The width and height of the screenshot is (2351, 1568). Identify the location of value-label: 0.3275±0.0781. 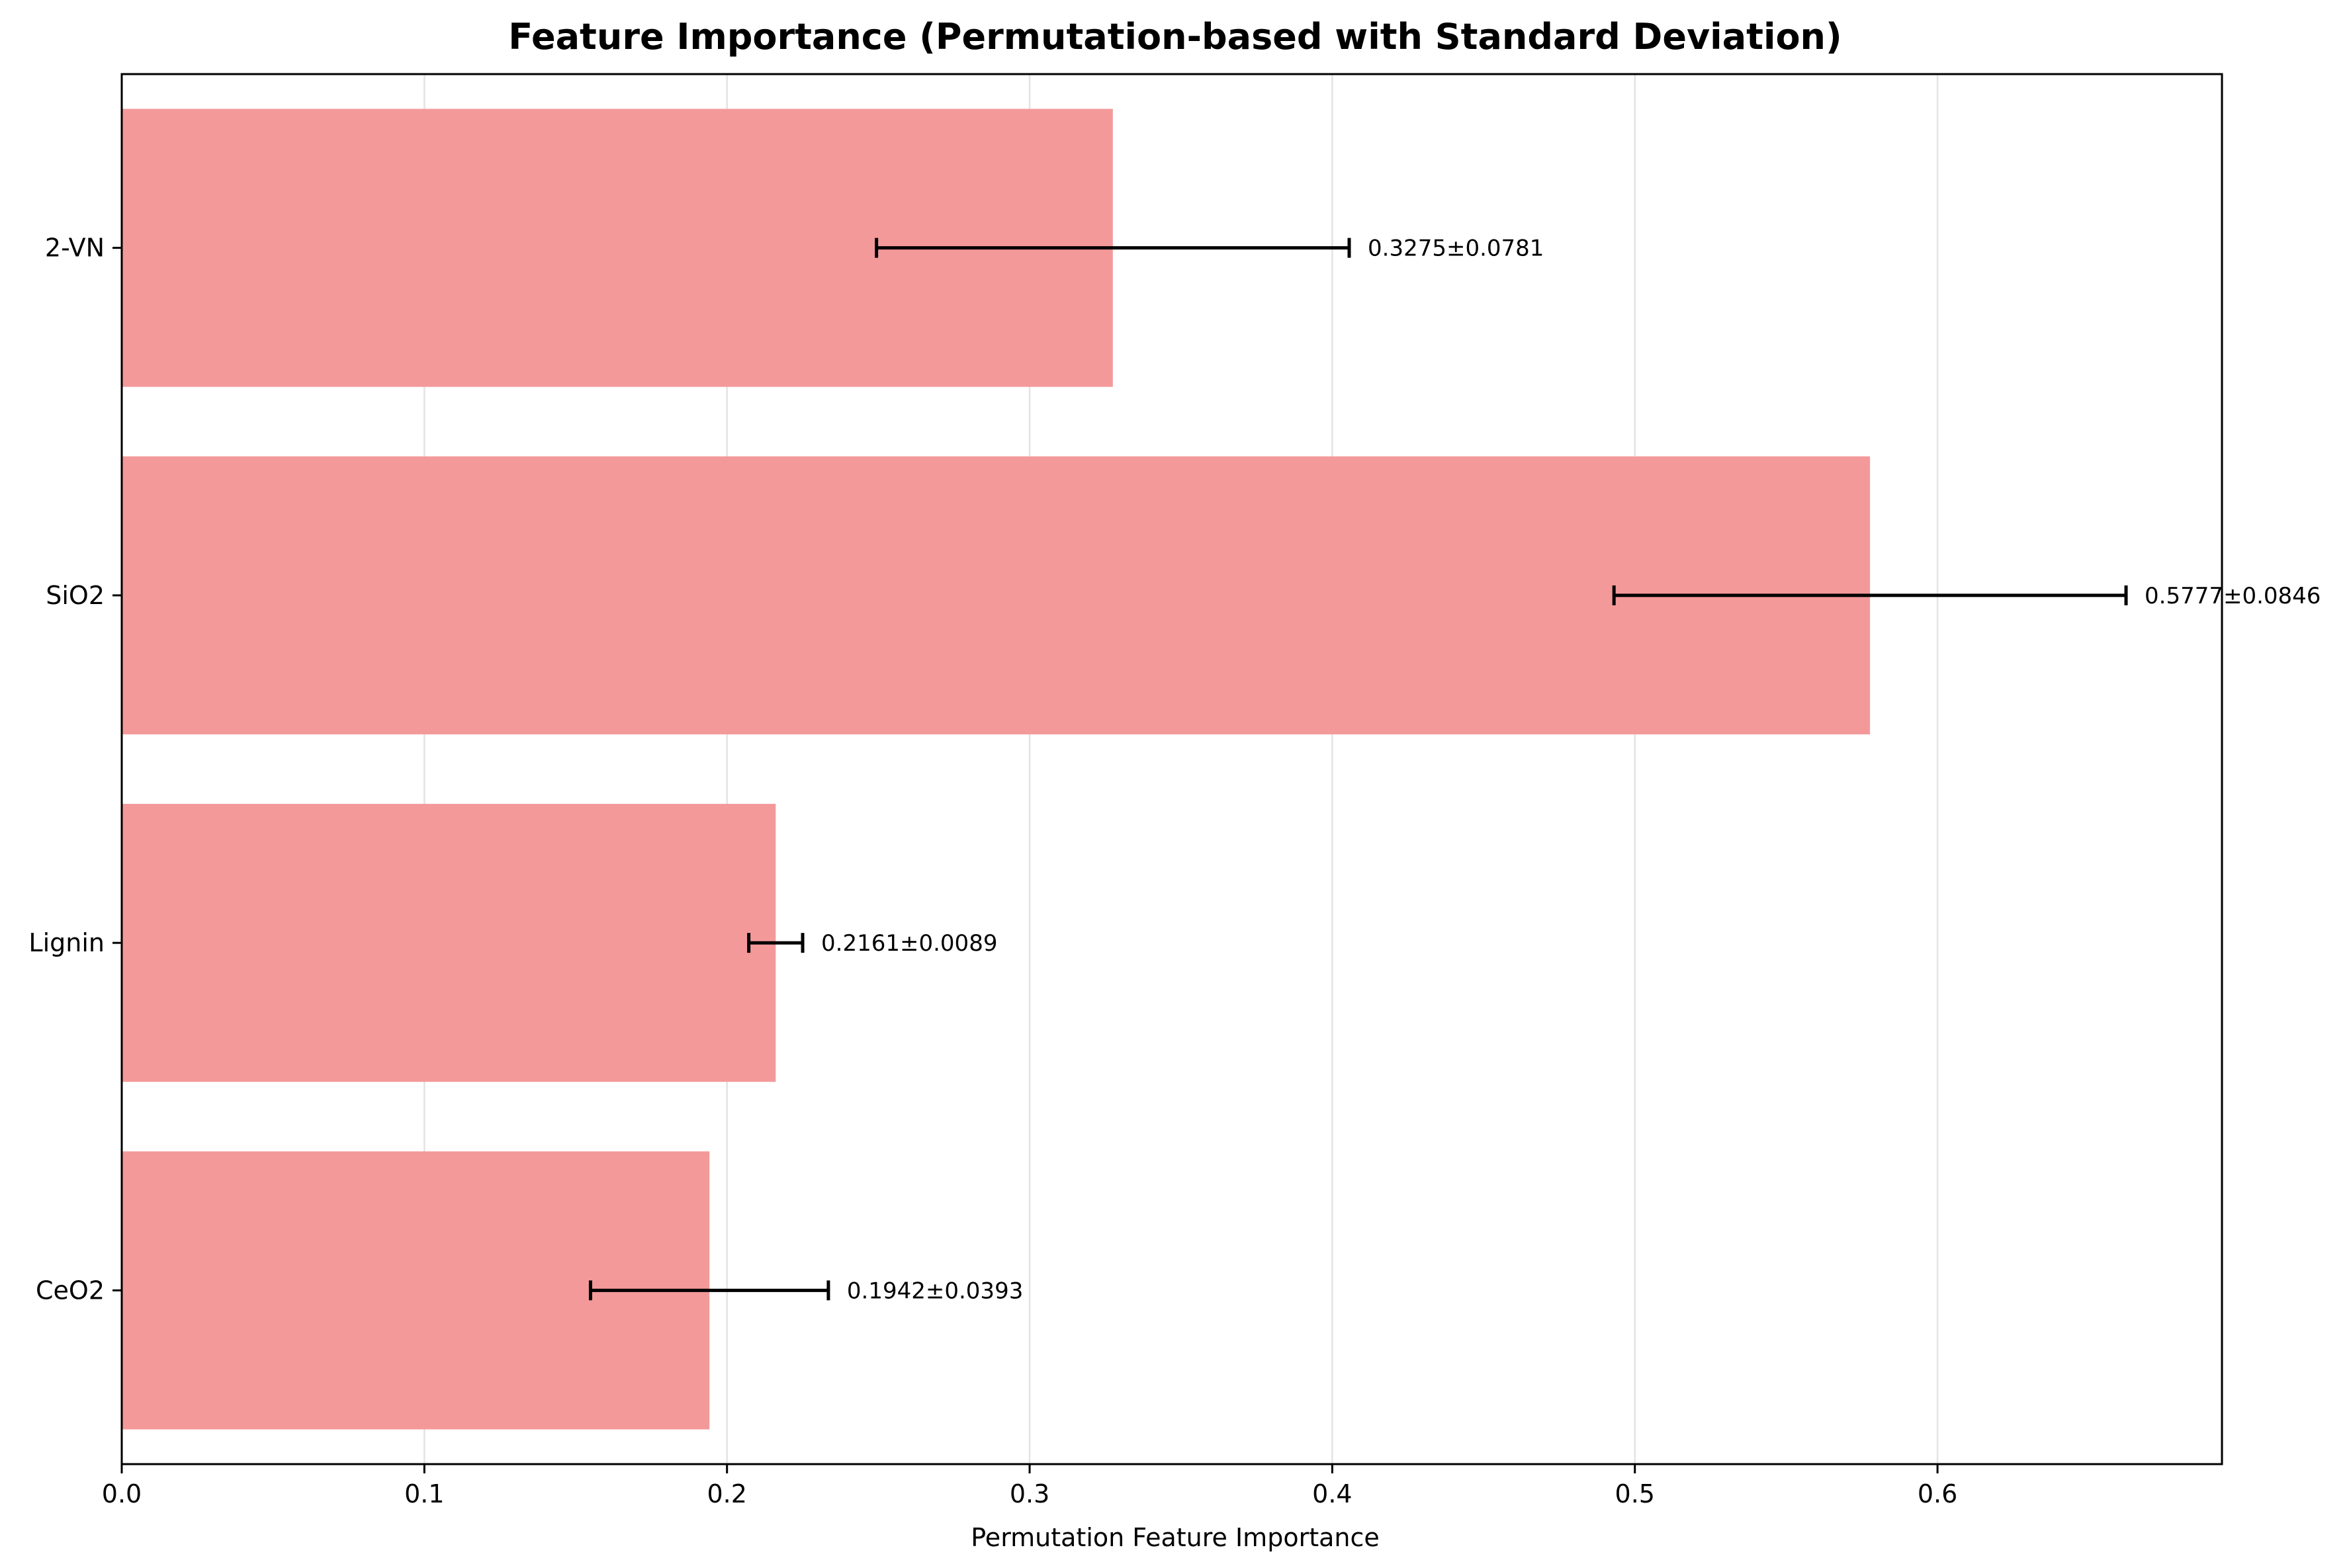
(1456, 249).